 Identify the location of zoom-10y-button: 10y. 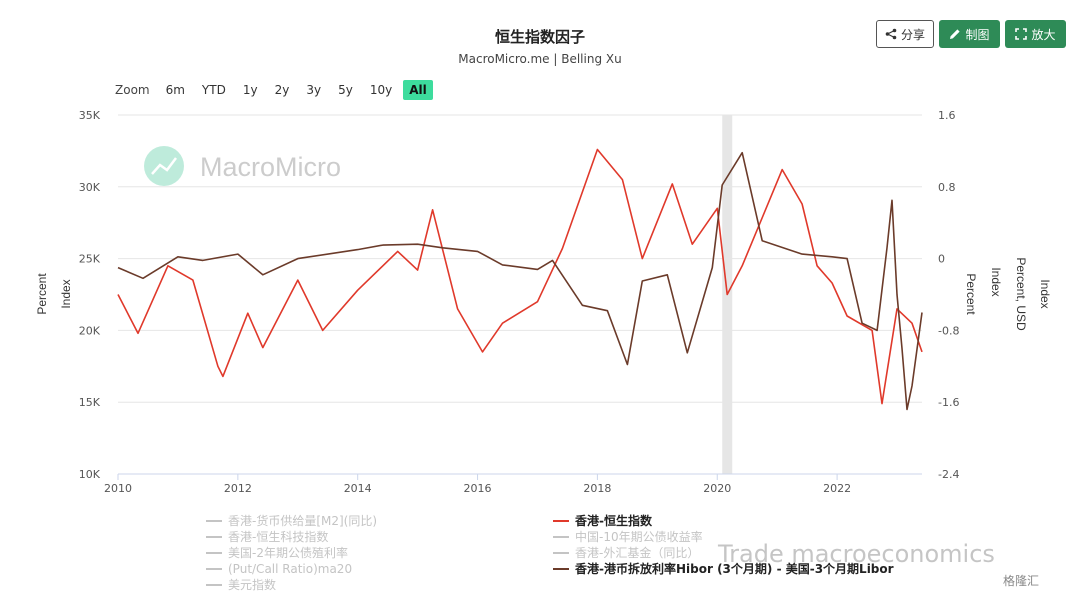
(381, 90).